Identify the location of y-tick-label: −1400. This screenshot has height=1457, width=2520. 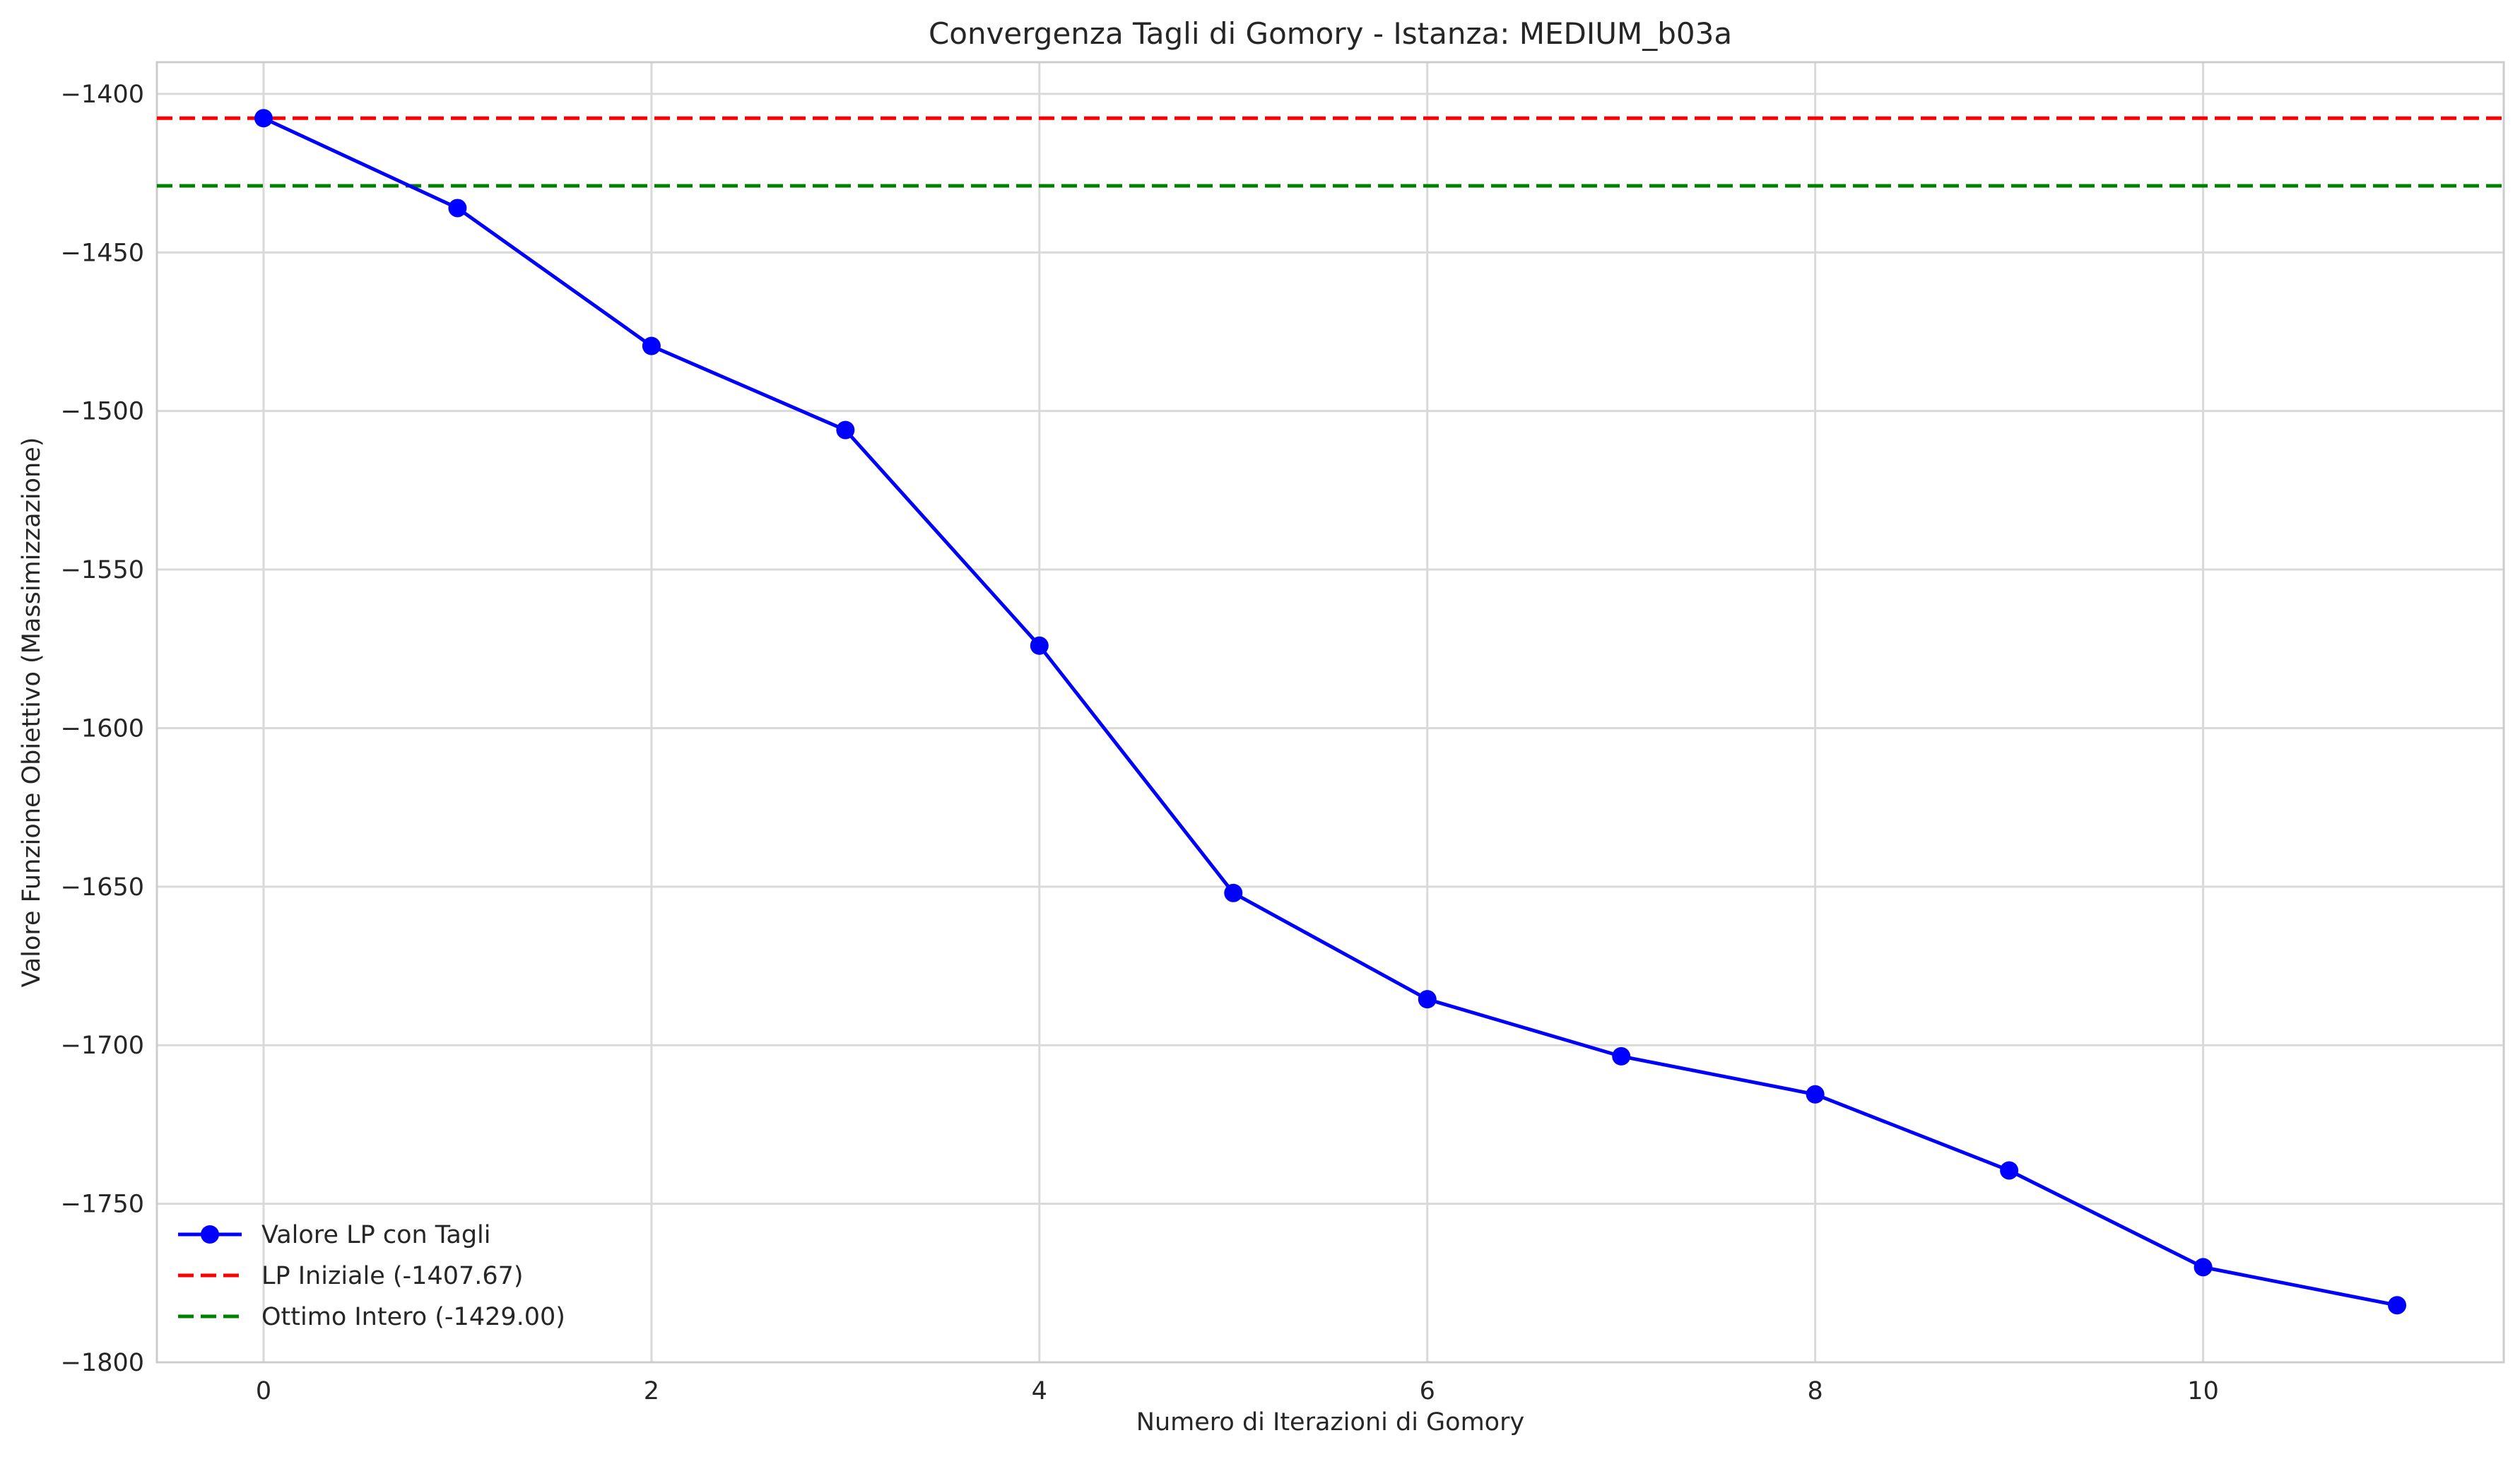
(103, 95).